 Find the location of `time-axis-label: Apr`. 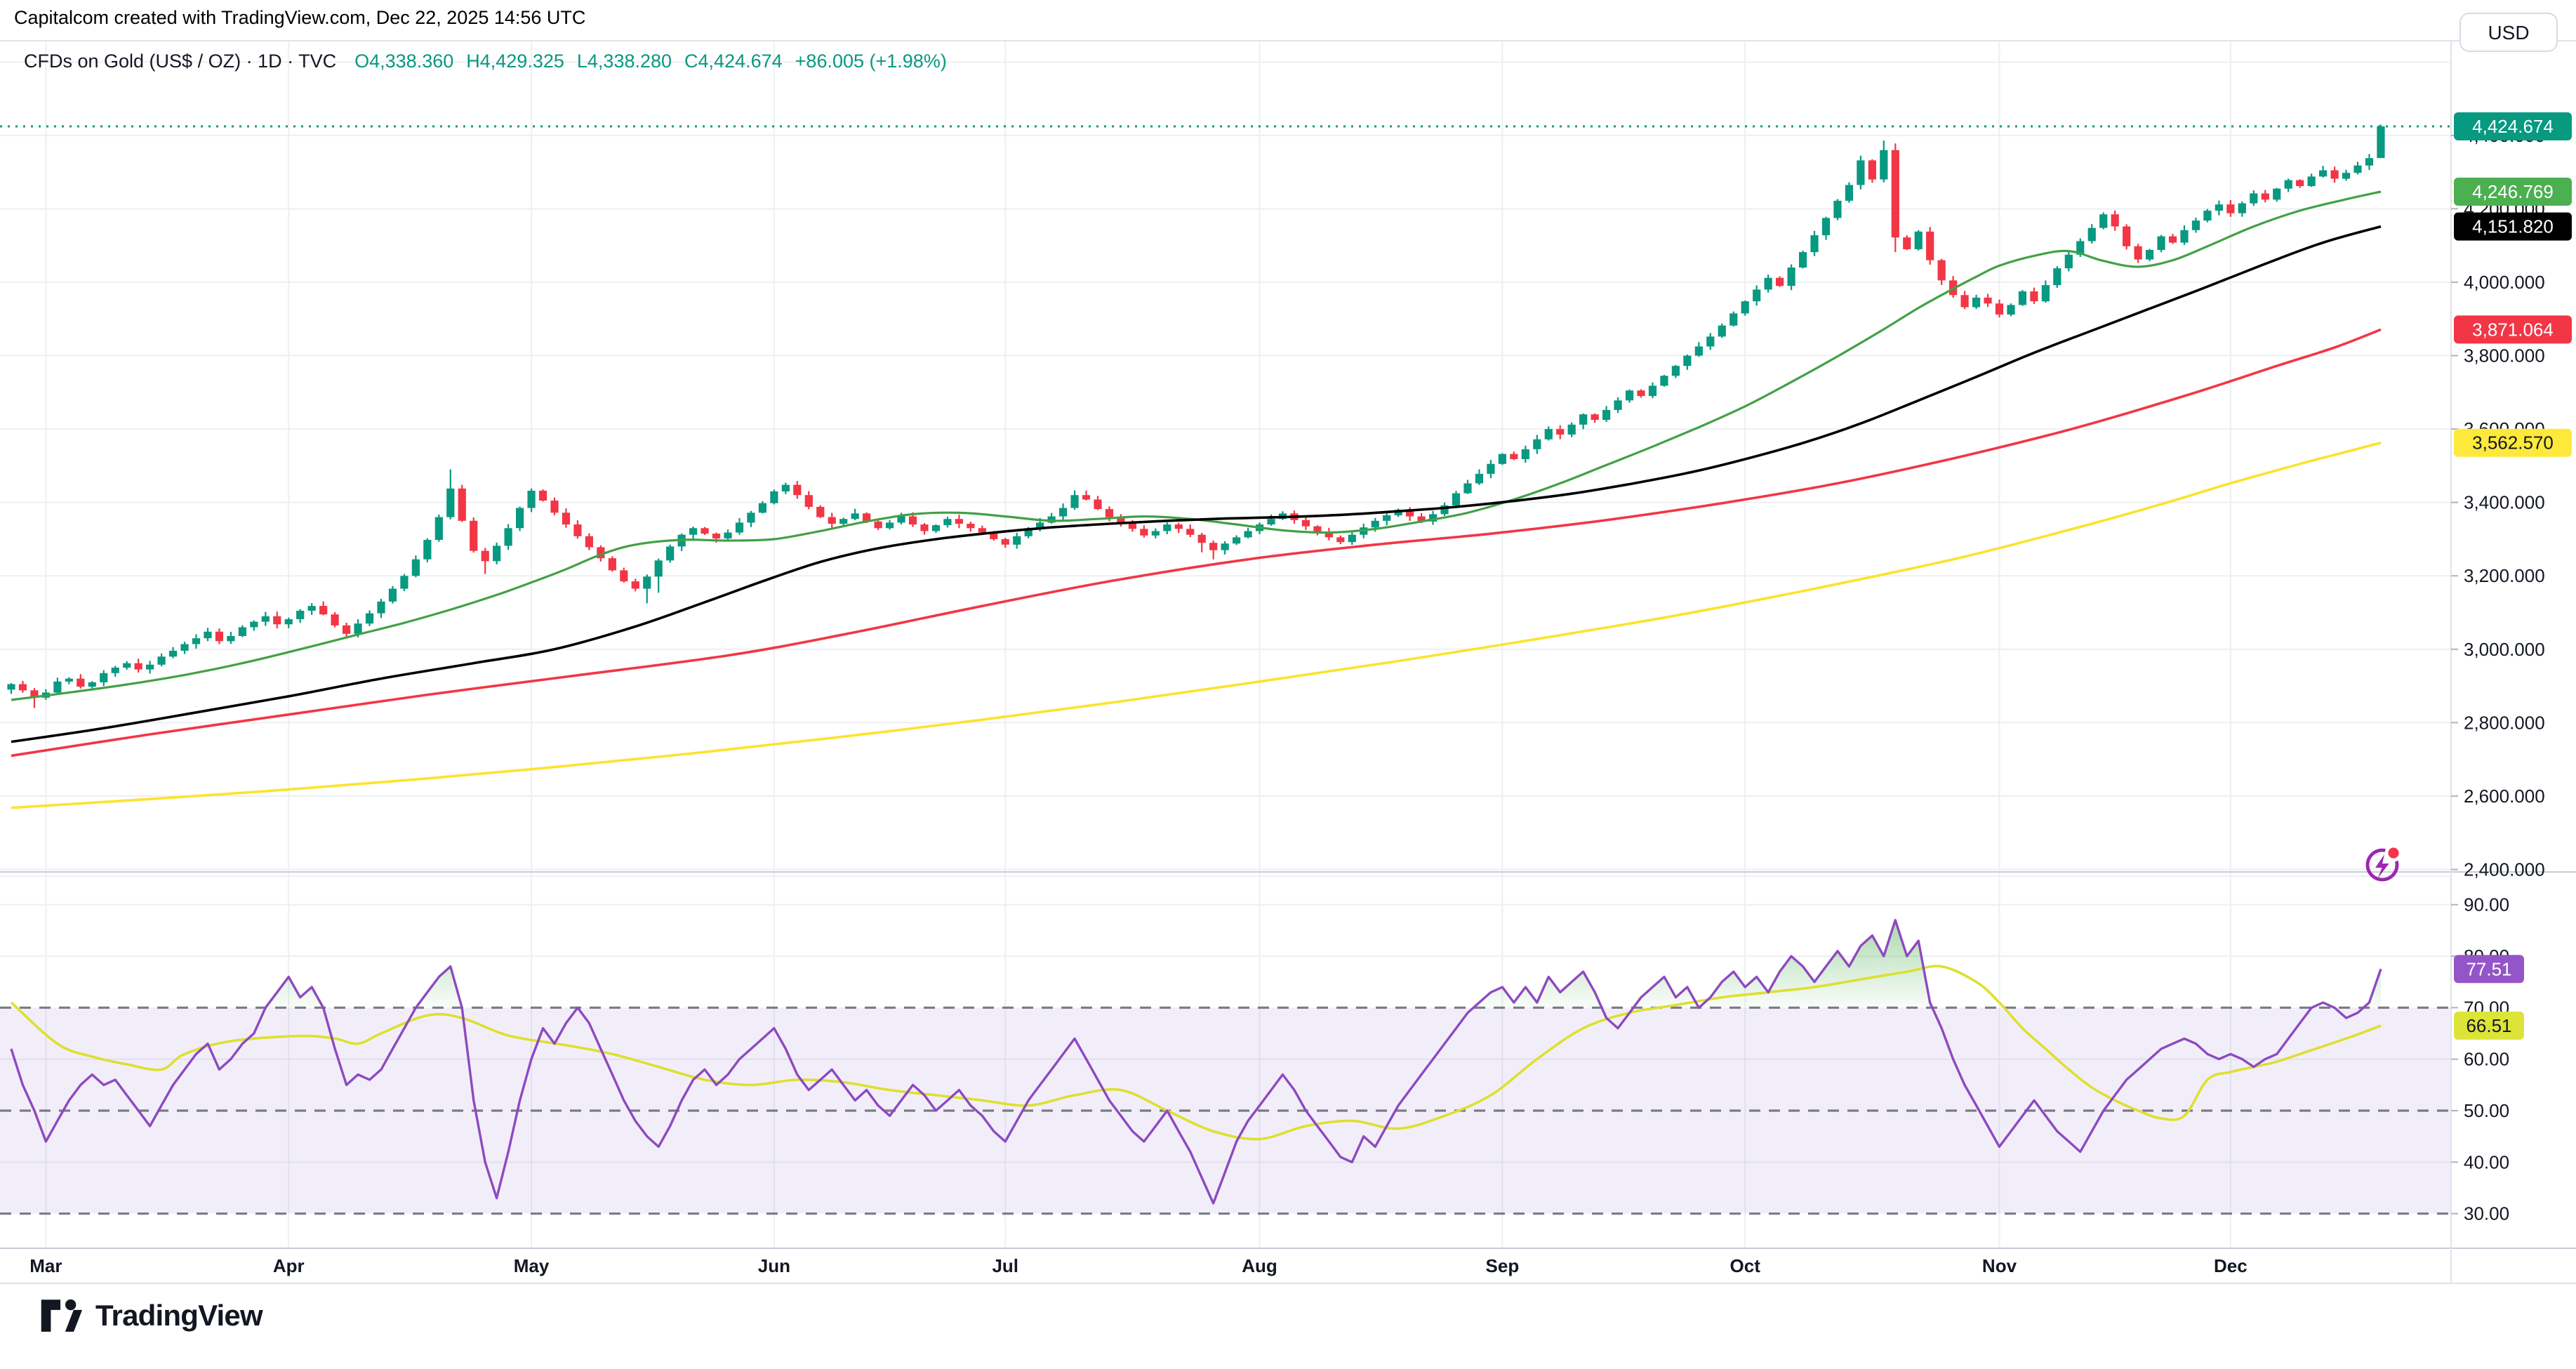

time-axis-label: Apr is located at coordinates (289, 1266).